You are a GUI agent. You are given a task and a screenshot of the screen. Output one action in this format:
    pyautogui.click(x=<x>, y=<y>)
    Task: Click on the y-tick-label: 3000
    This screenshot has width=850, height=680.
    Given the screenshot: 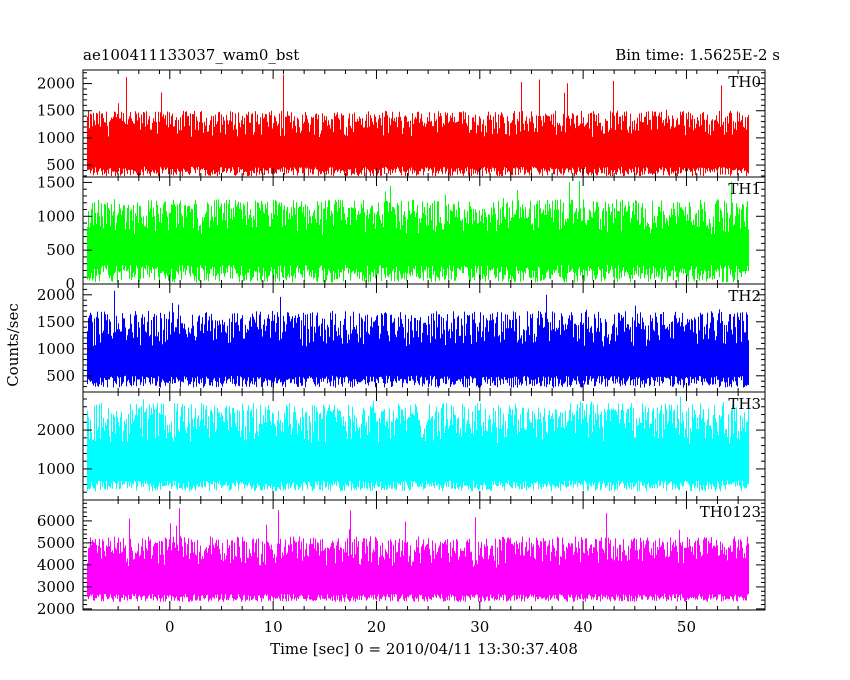 What is the action you would take?
    pyautogui.click(x=56, y=587)
    